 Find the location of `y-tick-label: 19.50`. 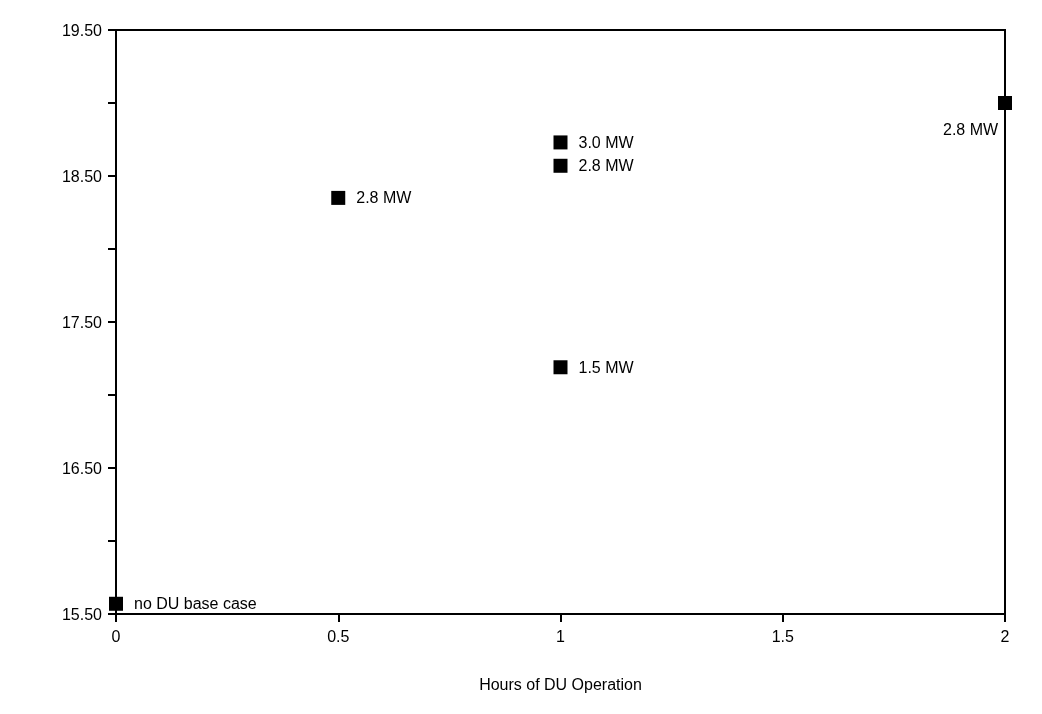

y-tick-label: 19.50 is located at coordinates (82, 30).